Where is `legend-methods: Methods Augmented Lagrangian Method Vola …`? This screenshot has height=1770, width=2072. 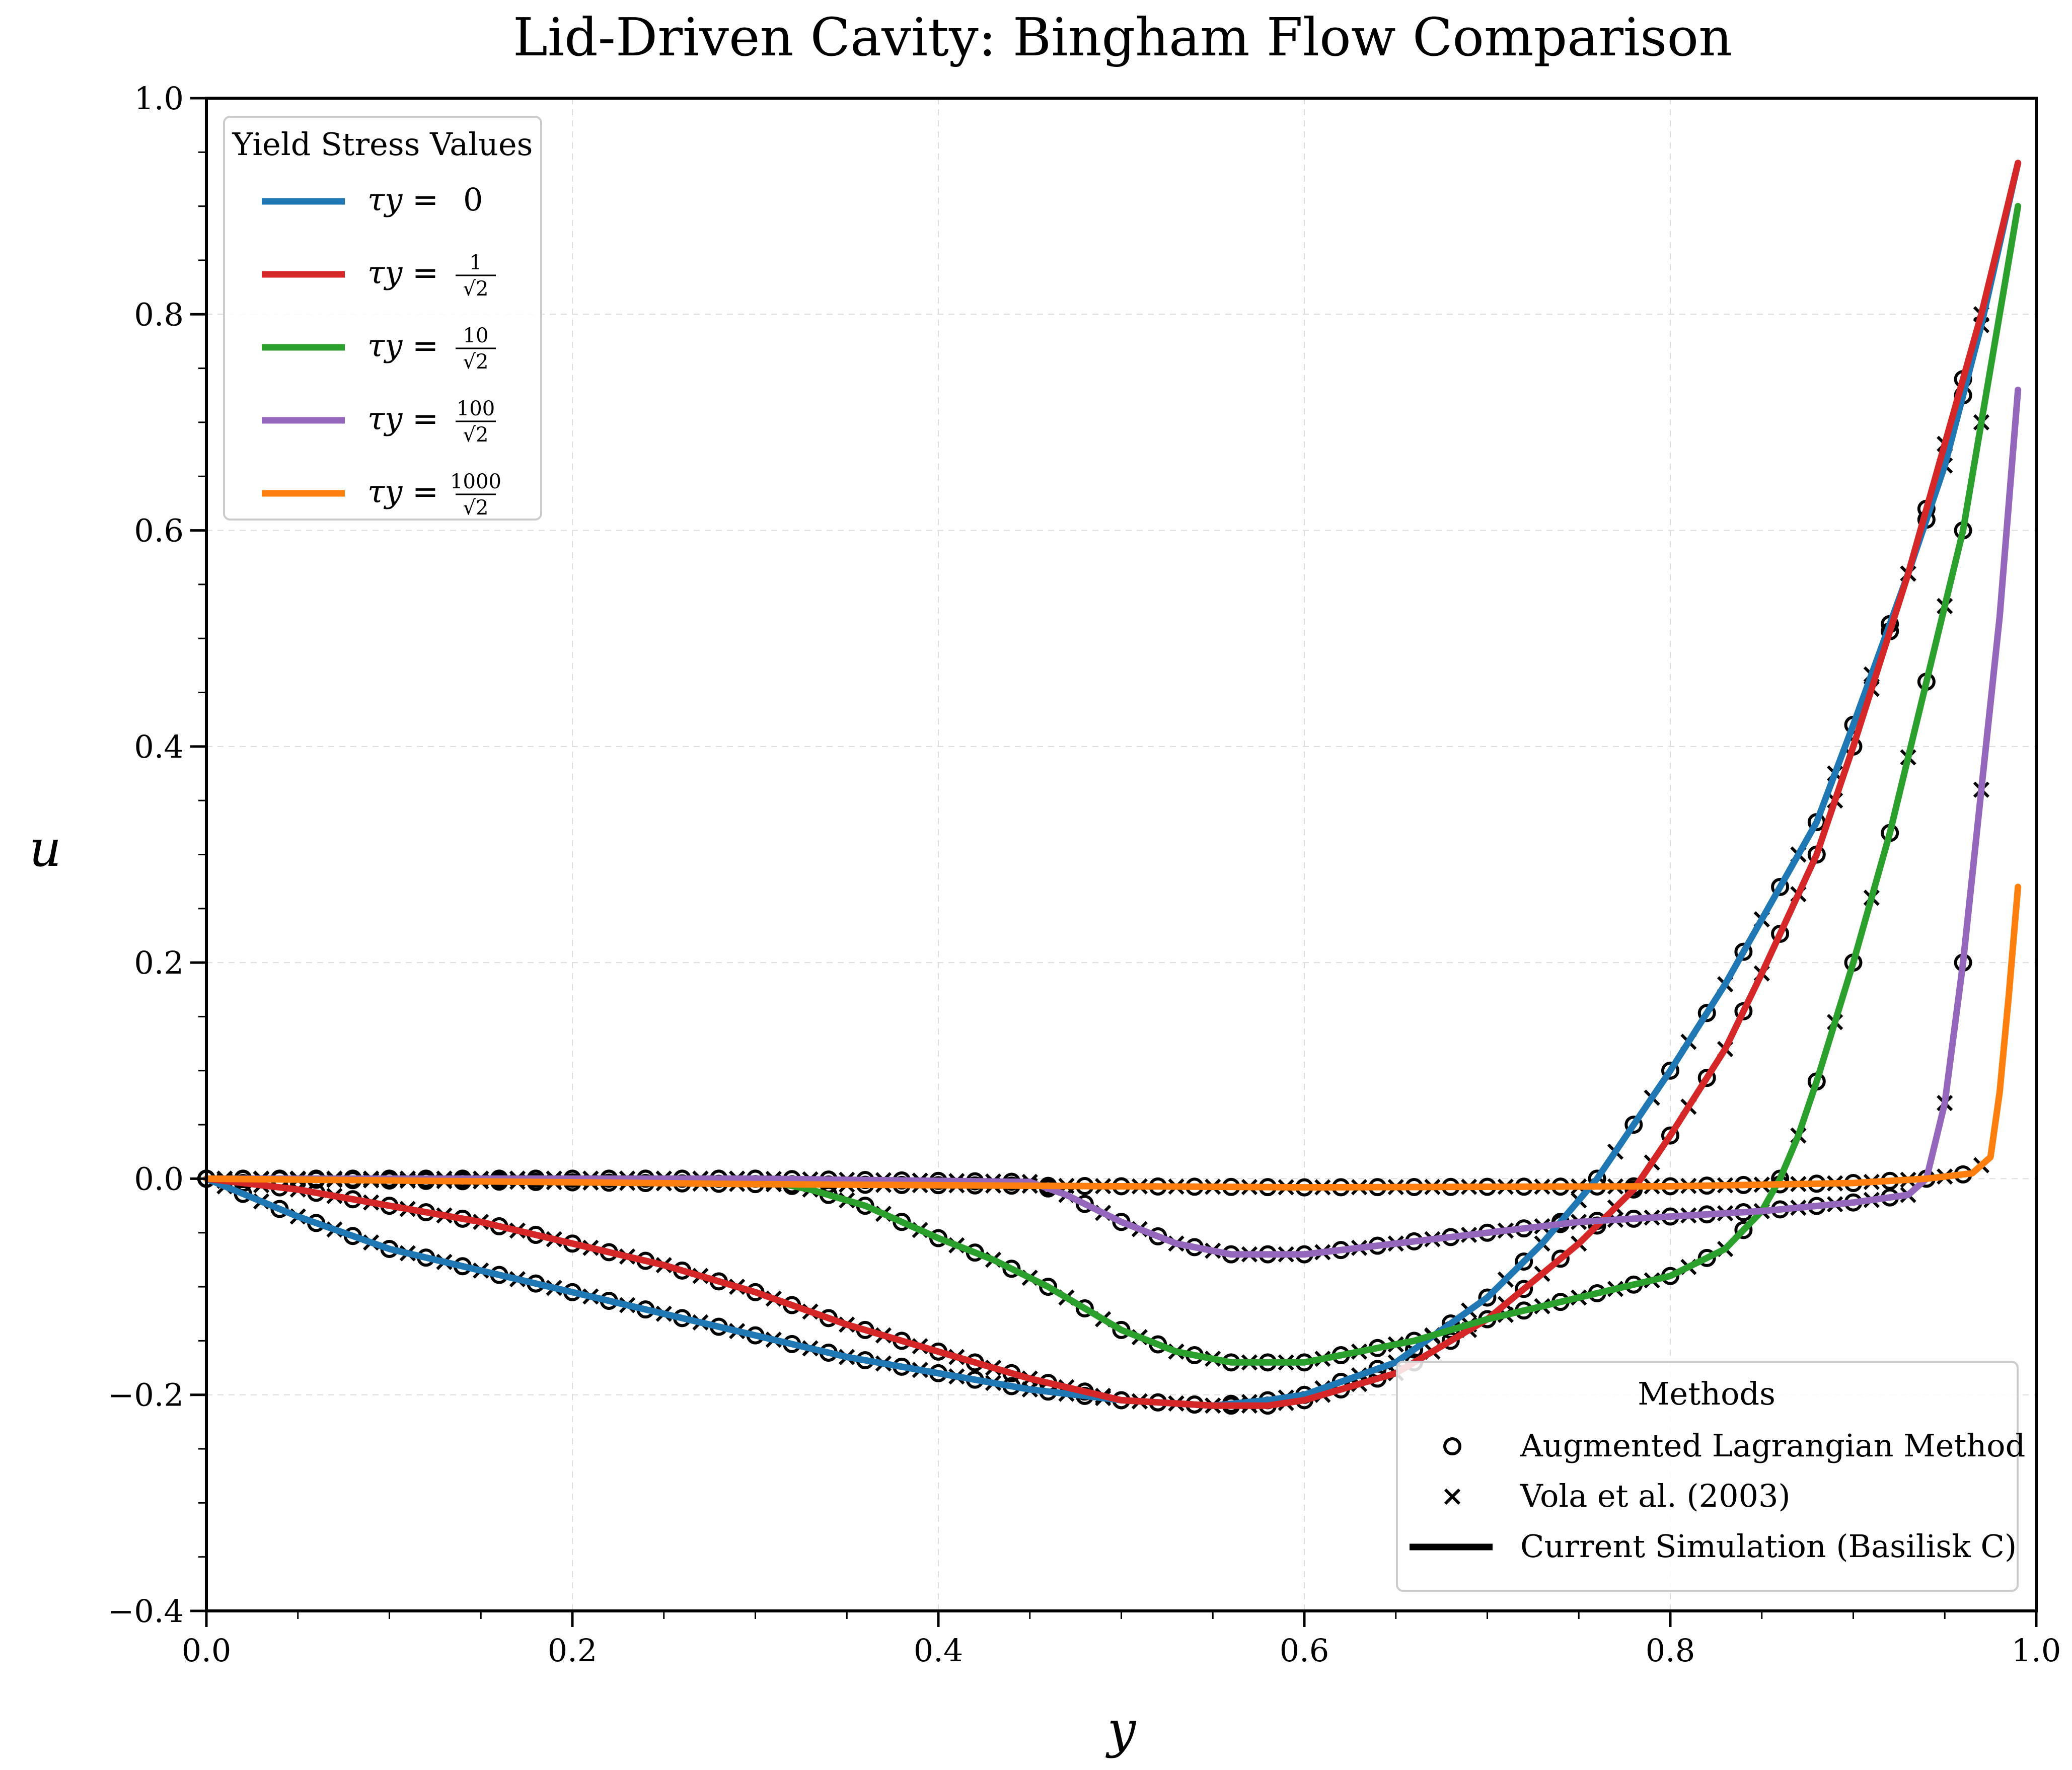 legend-methods: Methods Augmented Lagrangian Method Vola … is located at coordinates (1710, 1477).